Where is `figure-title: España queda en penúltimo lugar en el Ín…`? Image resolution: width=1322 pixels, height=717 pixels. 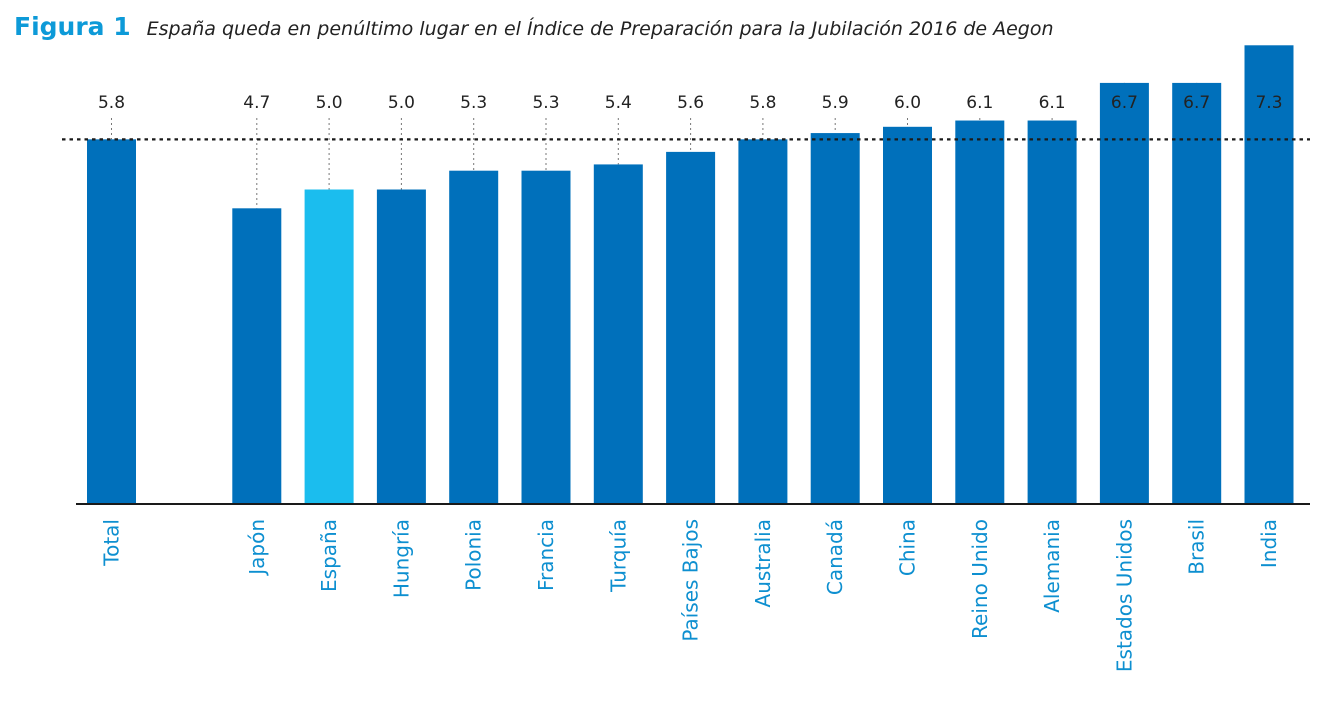 figure-title: España queda en penúltimo lugar en el Ín… is located at coordinates (600, 29).